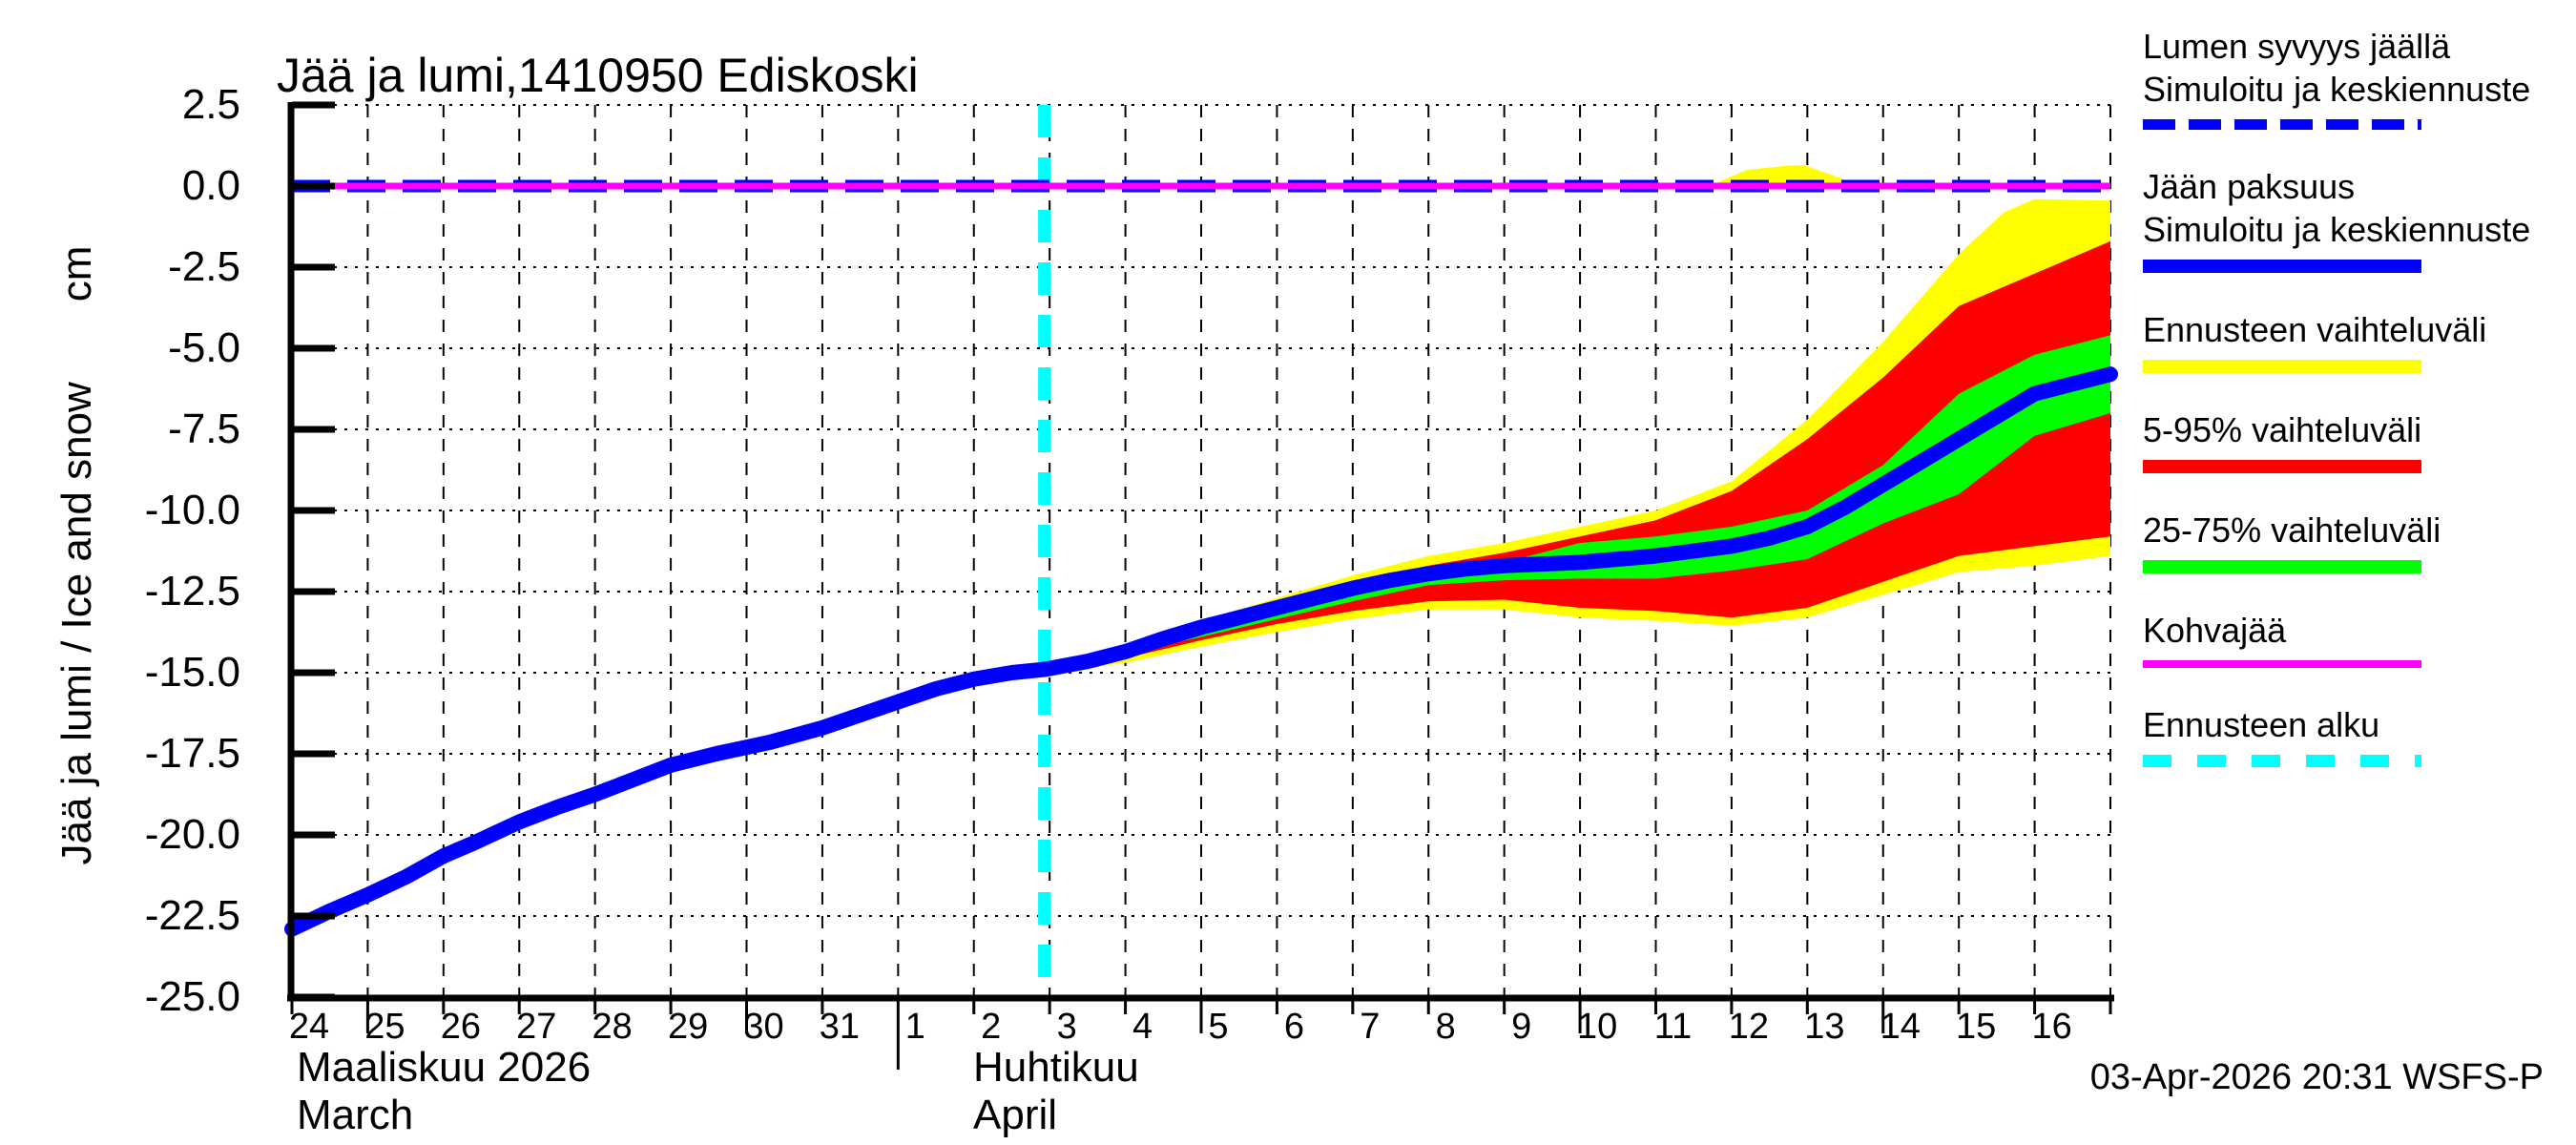 This screenshot has width=2576, height=1145. I want to click on month-label-april-fi: Huhtikuu, so click(1056, 1068).